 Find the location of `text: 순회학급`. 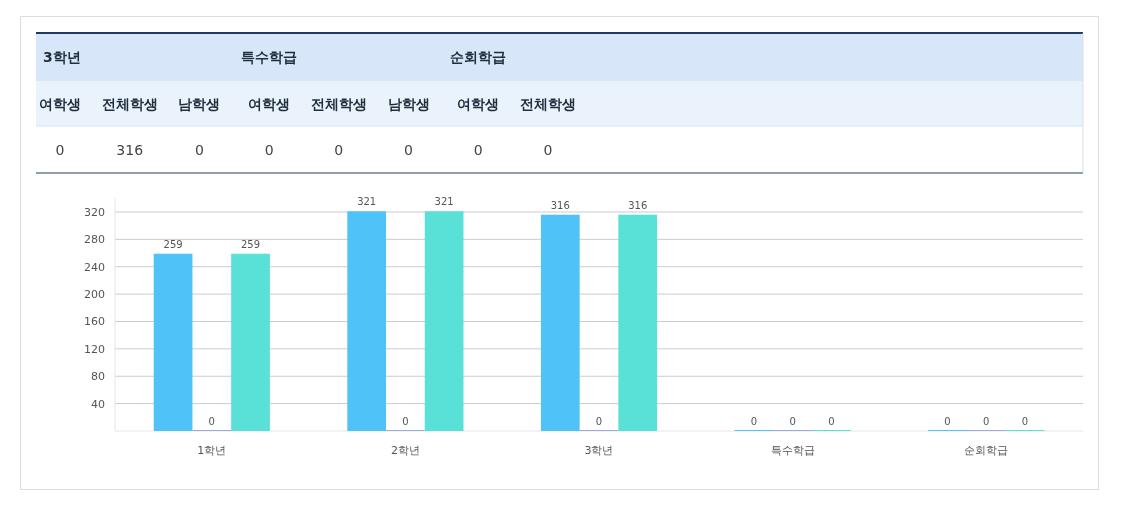

text: 순회학급 is located at coordinates (478, 57).